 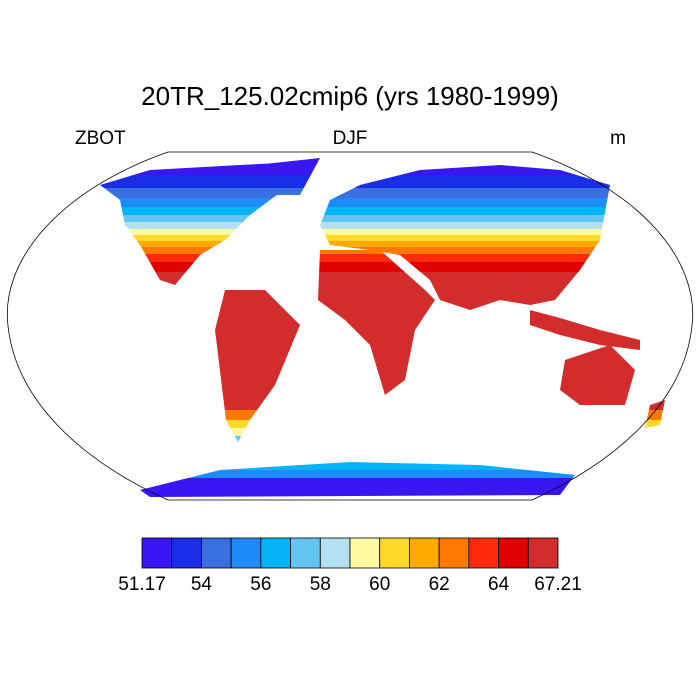 What do you see at coordinates (350, 138) in the screenshot?
I see `center-string: DJF` at bounding box center [350, 138].